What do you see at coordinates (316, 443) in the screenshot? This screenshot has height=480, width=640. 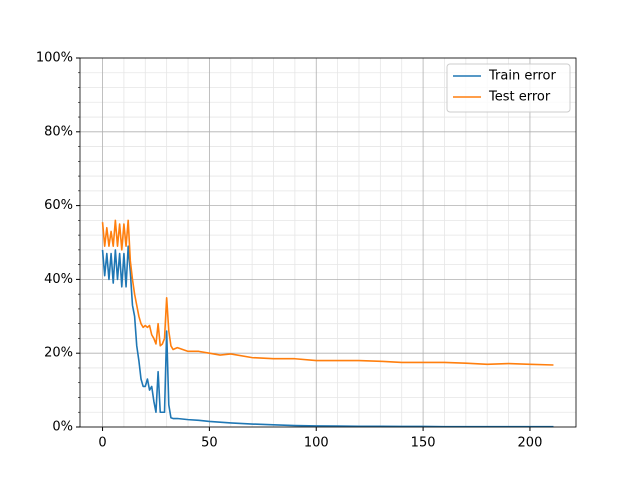 I see `x-tick-label: 100` at bounding box center [316, 443].